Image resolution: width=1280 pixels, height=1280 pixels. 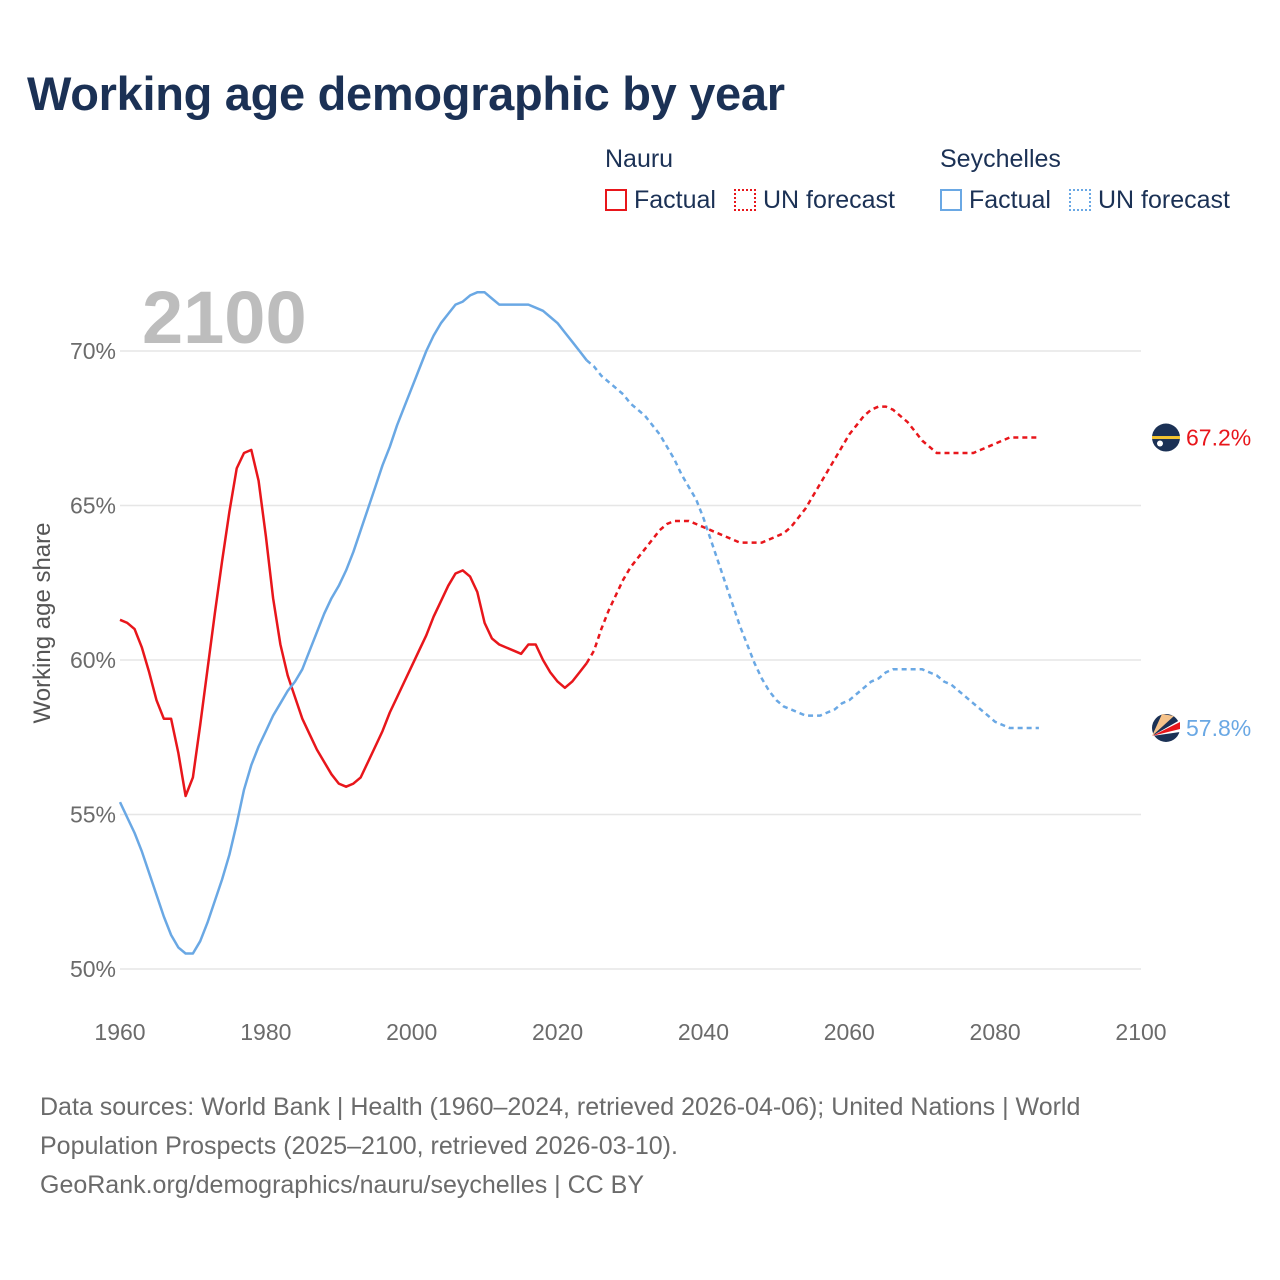 I want to click on legend-heading-nauru: Nauru, so click(x=639, y=159).